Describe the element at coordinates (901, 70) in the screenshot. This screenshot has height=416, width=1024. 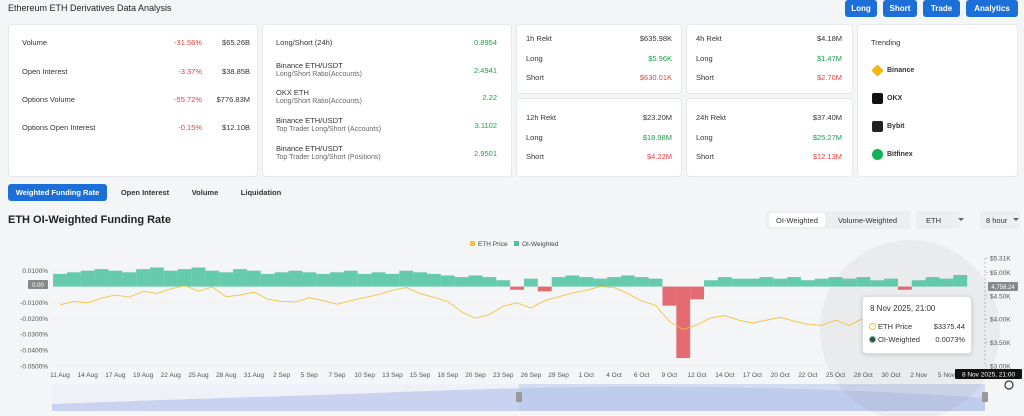
I see `exchange-name: Binance` at that location.